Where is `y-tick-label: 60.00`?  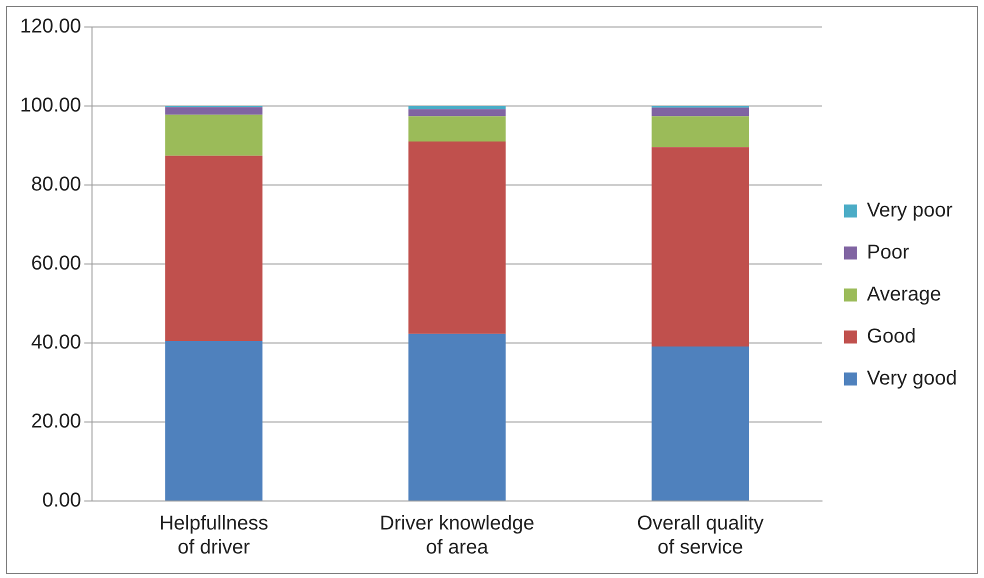 y-tick-label: 60.00 is located at coordinates (56, 263).